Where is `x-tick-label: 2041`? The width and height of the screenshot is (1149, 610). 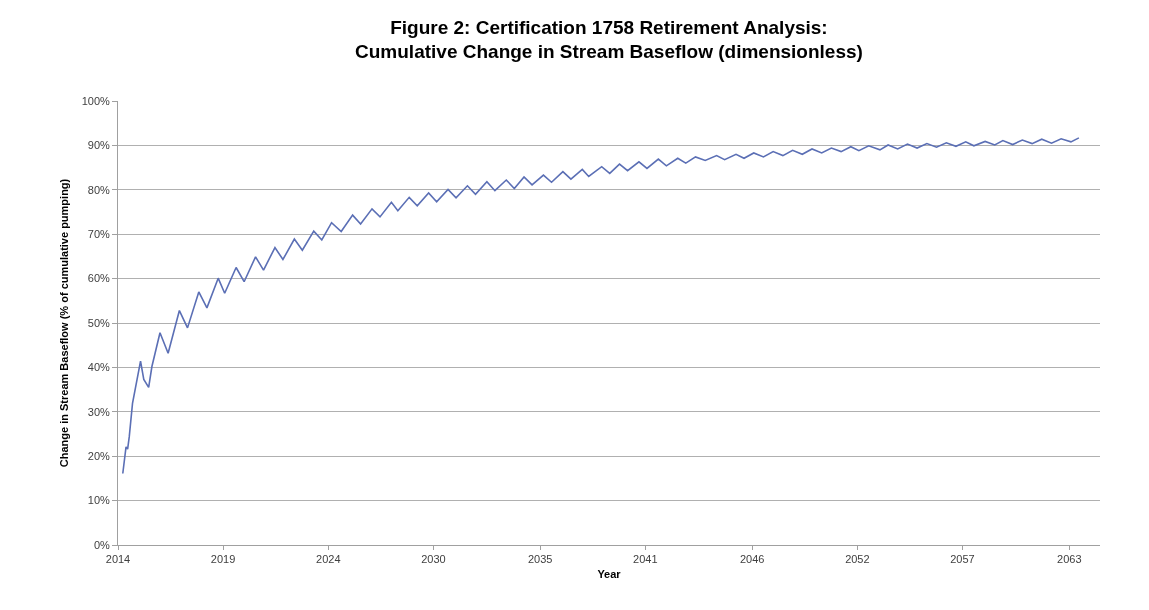 x-tick-label: 2041 is located at coordinates (645, 559).